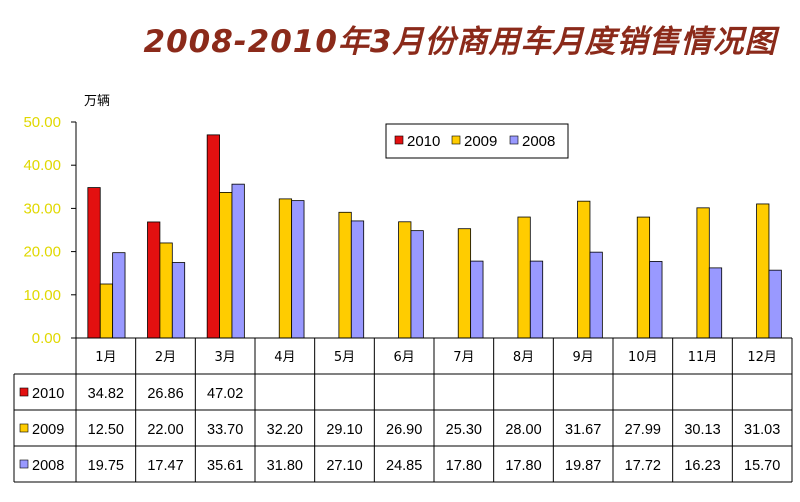 The width and height of the screenshot is (800, 502). Describe the element at coordinates (165, 430) in the screenshot. I see `table-cell-value: 22.00` at that location.